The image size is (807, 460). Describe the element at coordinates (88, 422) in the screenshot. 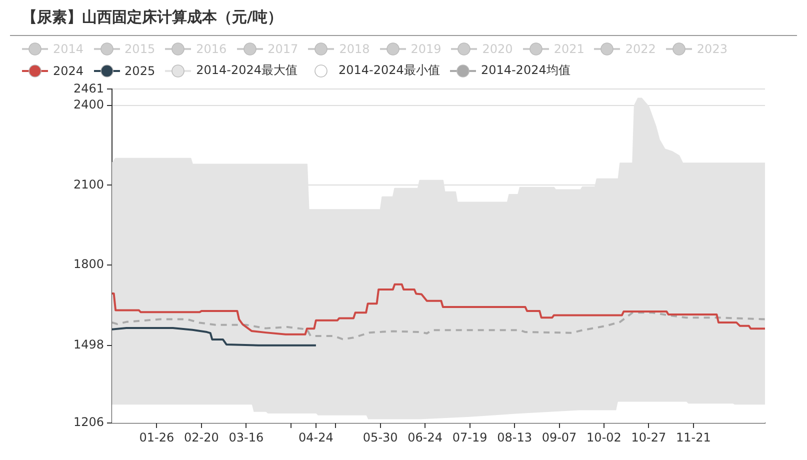

I see `y-tick-label: 1206` at that location.